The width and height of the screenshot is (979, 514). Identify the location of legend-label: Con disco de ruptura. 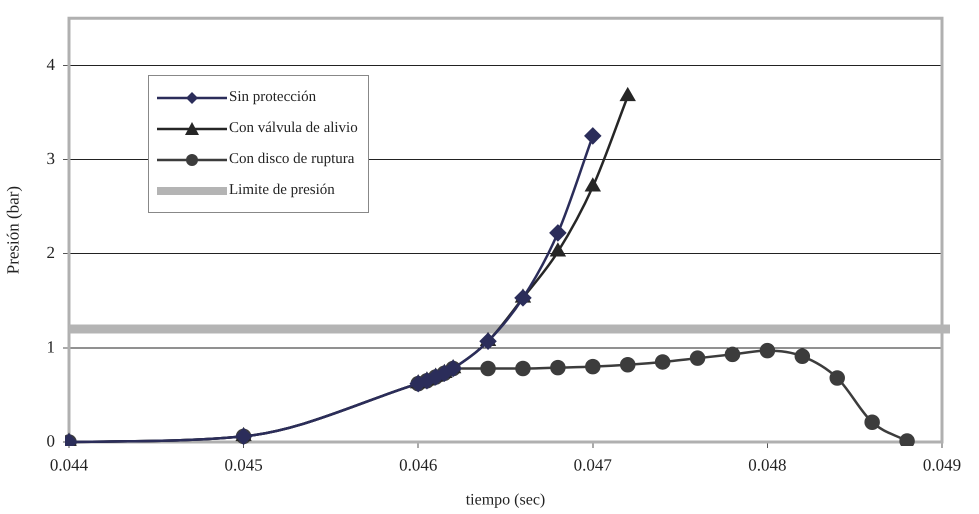
(291, 159).